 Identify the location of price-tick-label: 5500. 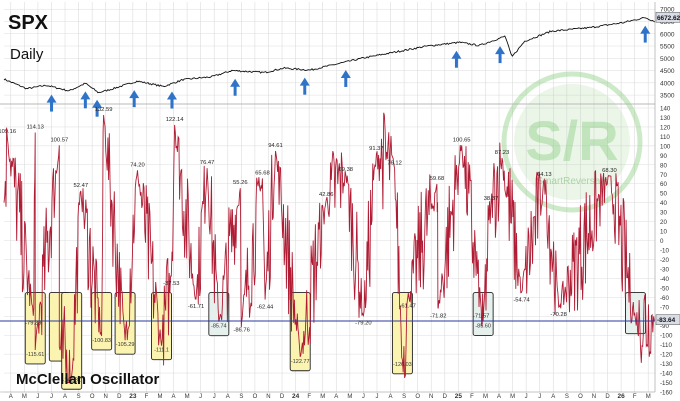
(667, 47).